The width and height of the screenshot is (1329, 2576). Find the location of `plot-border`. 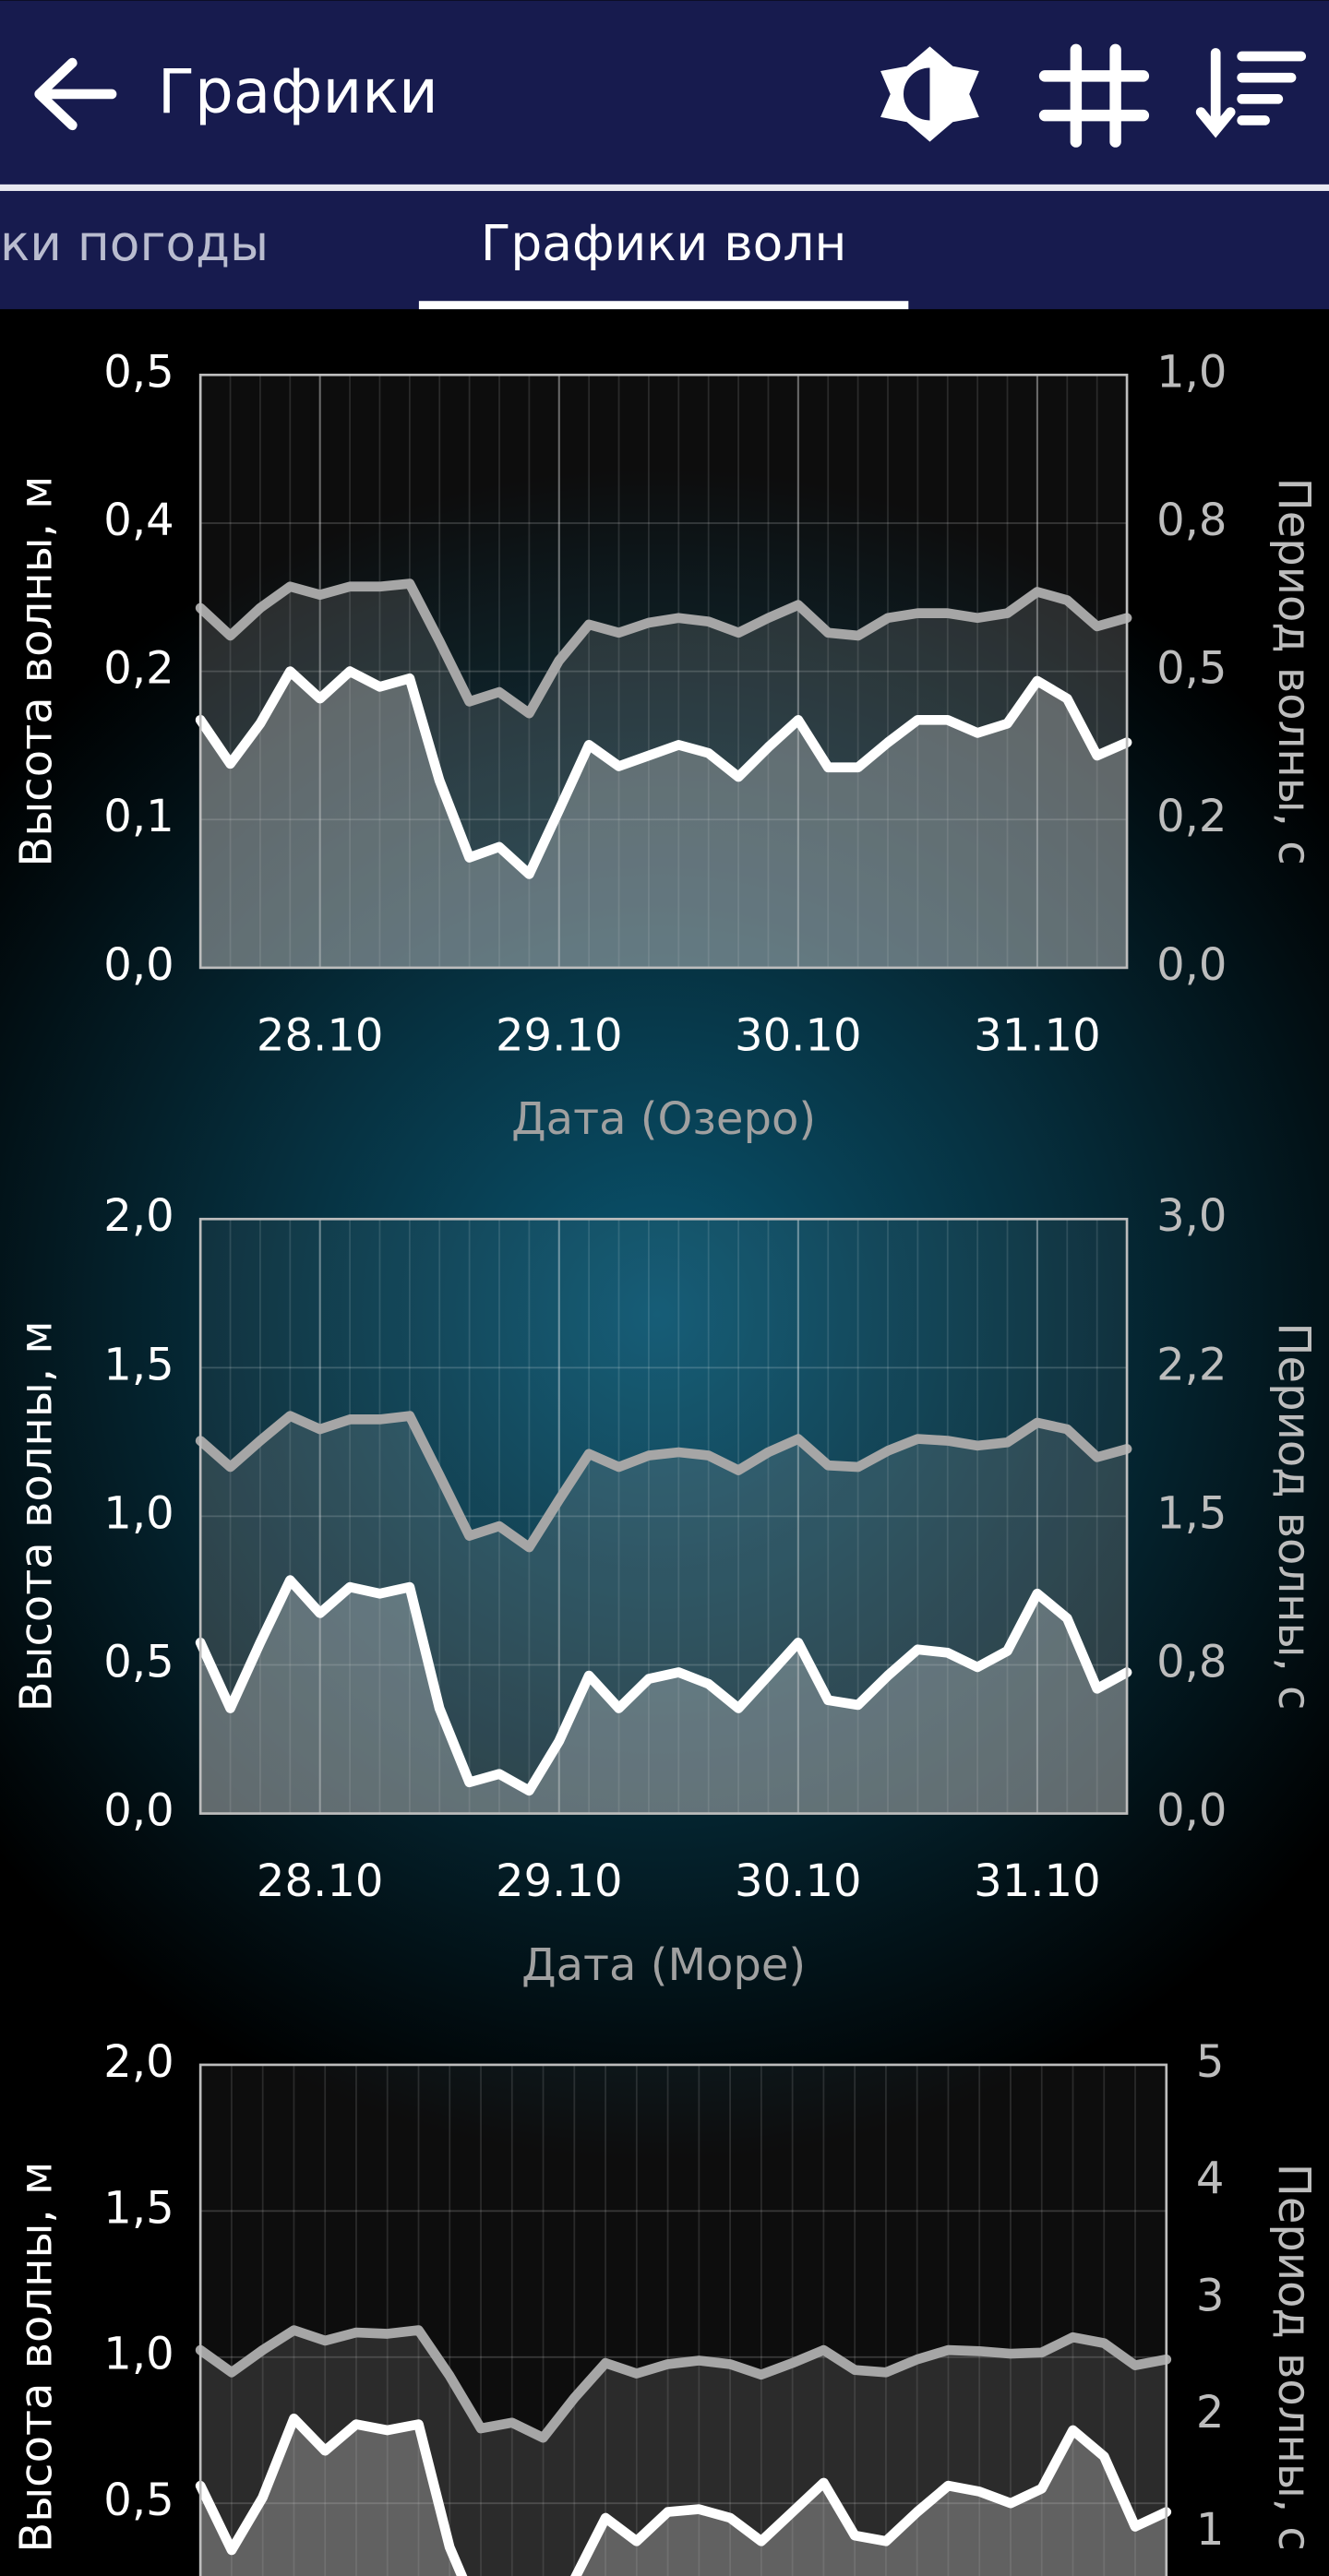

plot-border is located at coordinates (683, 2319).